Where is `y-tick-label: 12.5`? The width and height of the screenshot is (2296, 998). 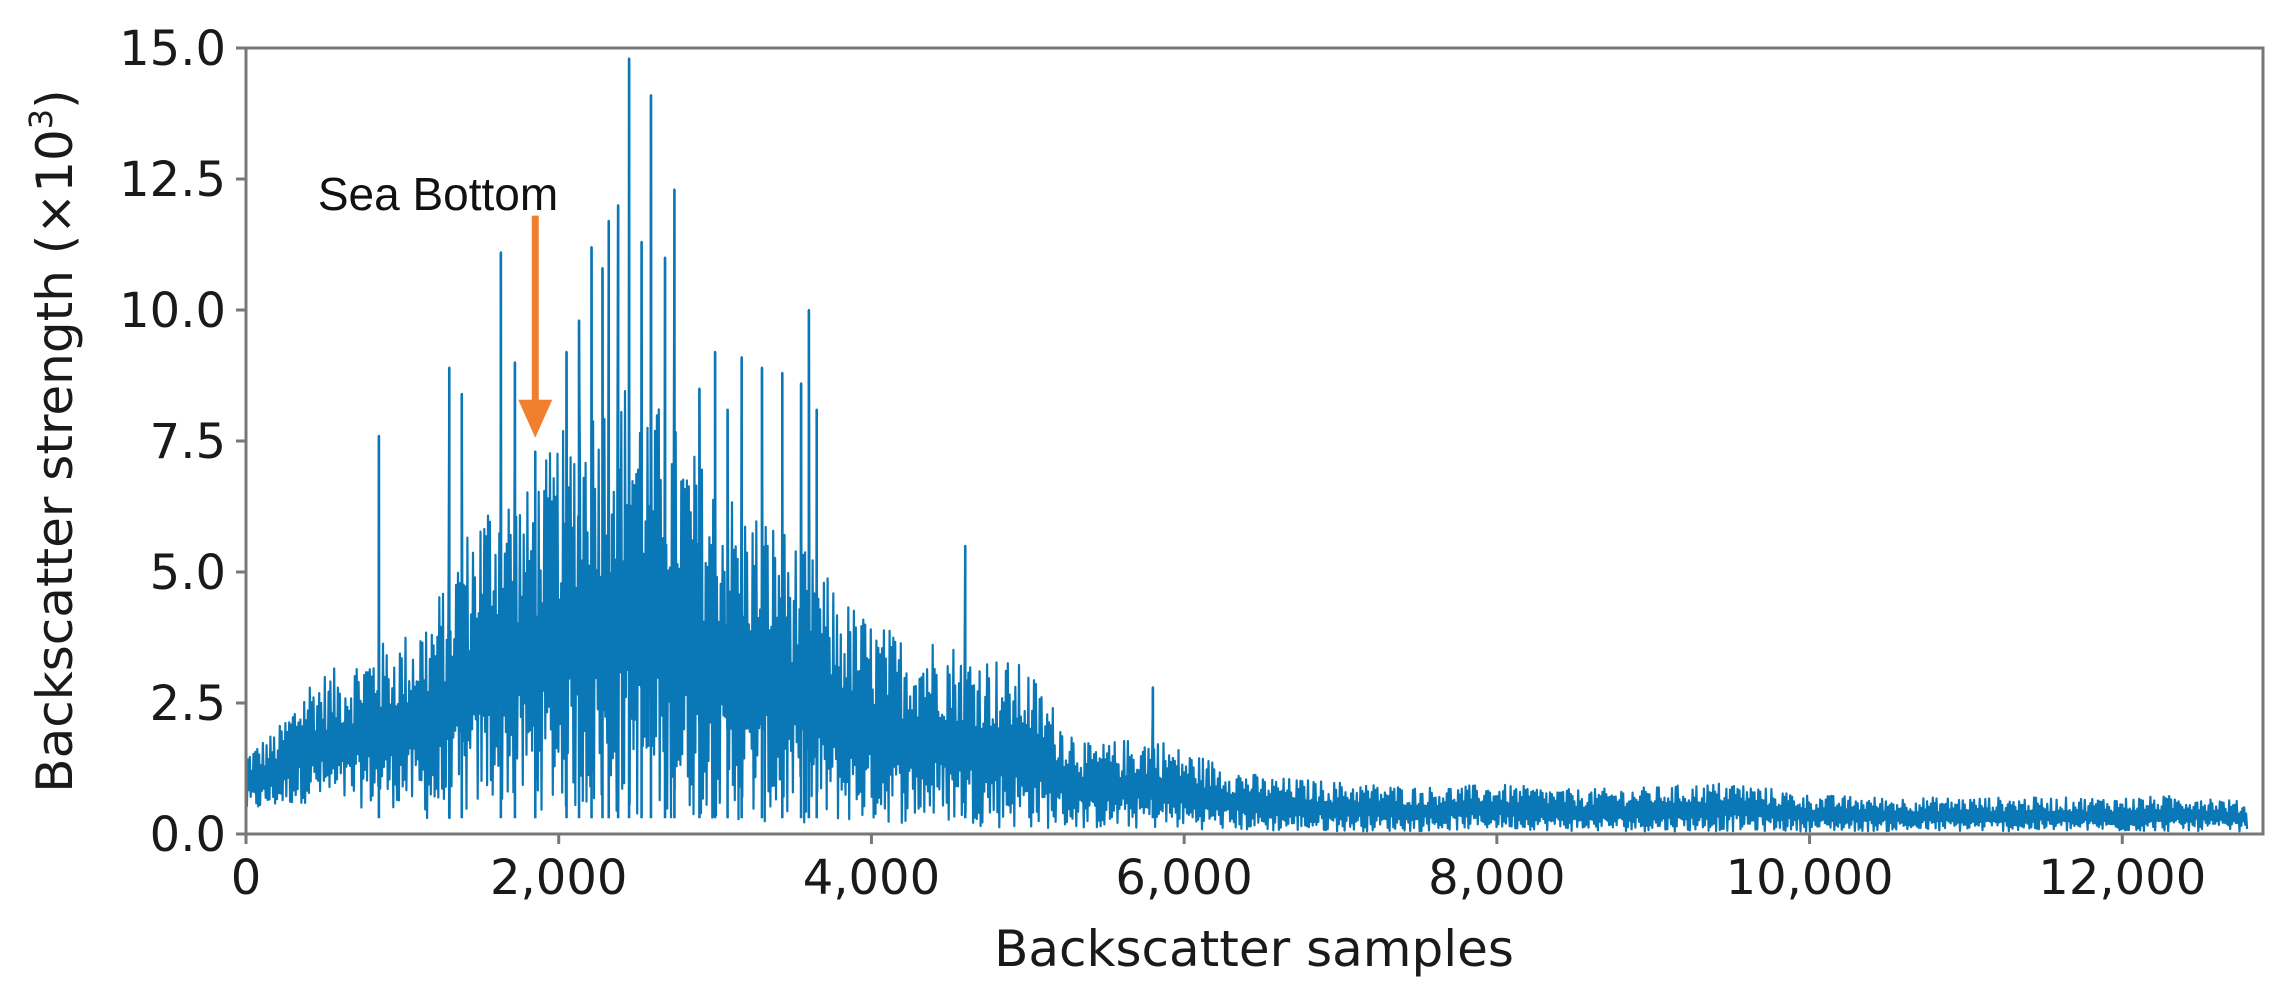
y-tick-label: 12.5 is located at coordinates (172, 180).